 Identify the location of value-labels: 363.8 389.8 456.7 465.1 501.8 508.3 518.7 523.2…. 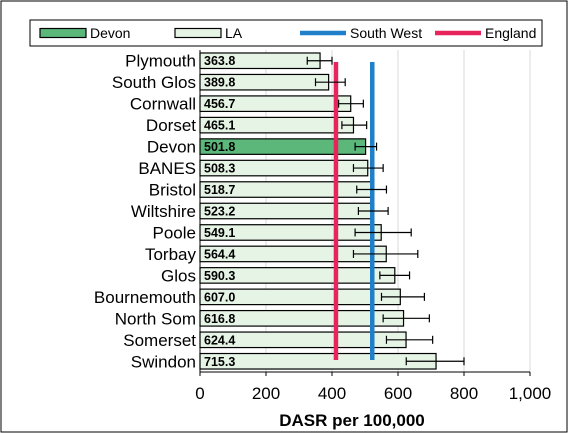
(219, 211).